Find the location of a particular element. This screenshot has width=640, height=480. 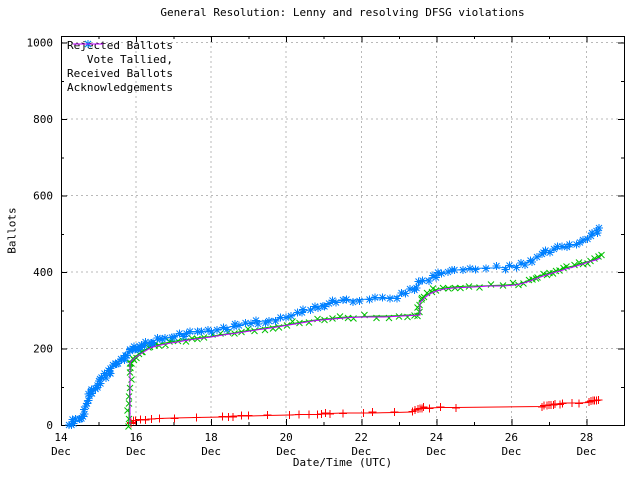

y-tick-label: 1000 is located at coordinates (40, 43).